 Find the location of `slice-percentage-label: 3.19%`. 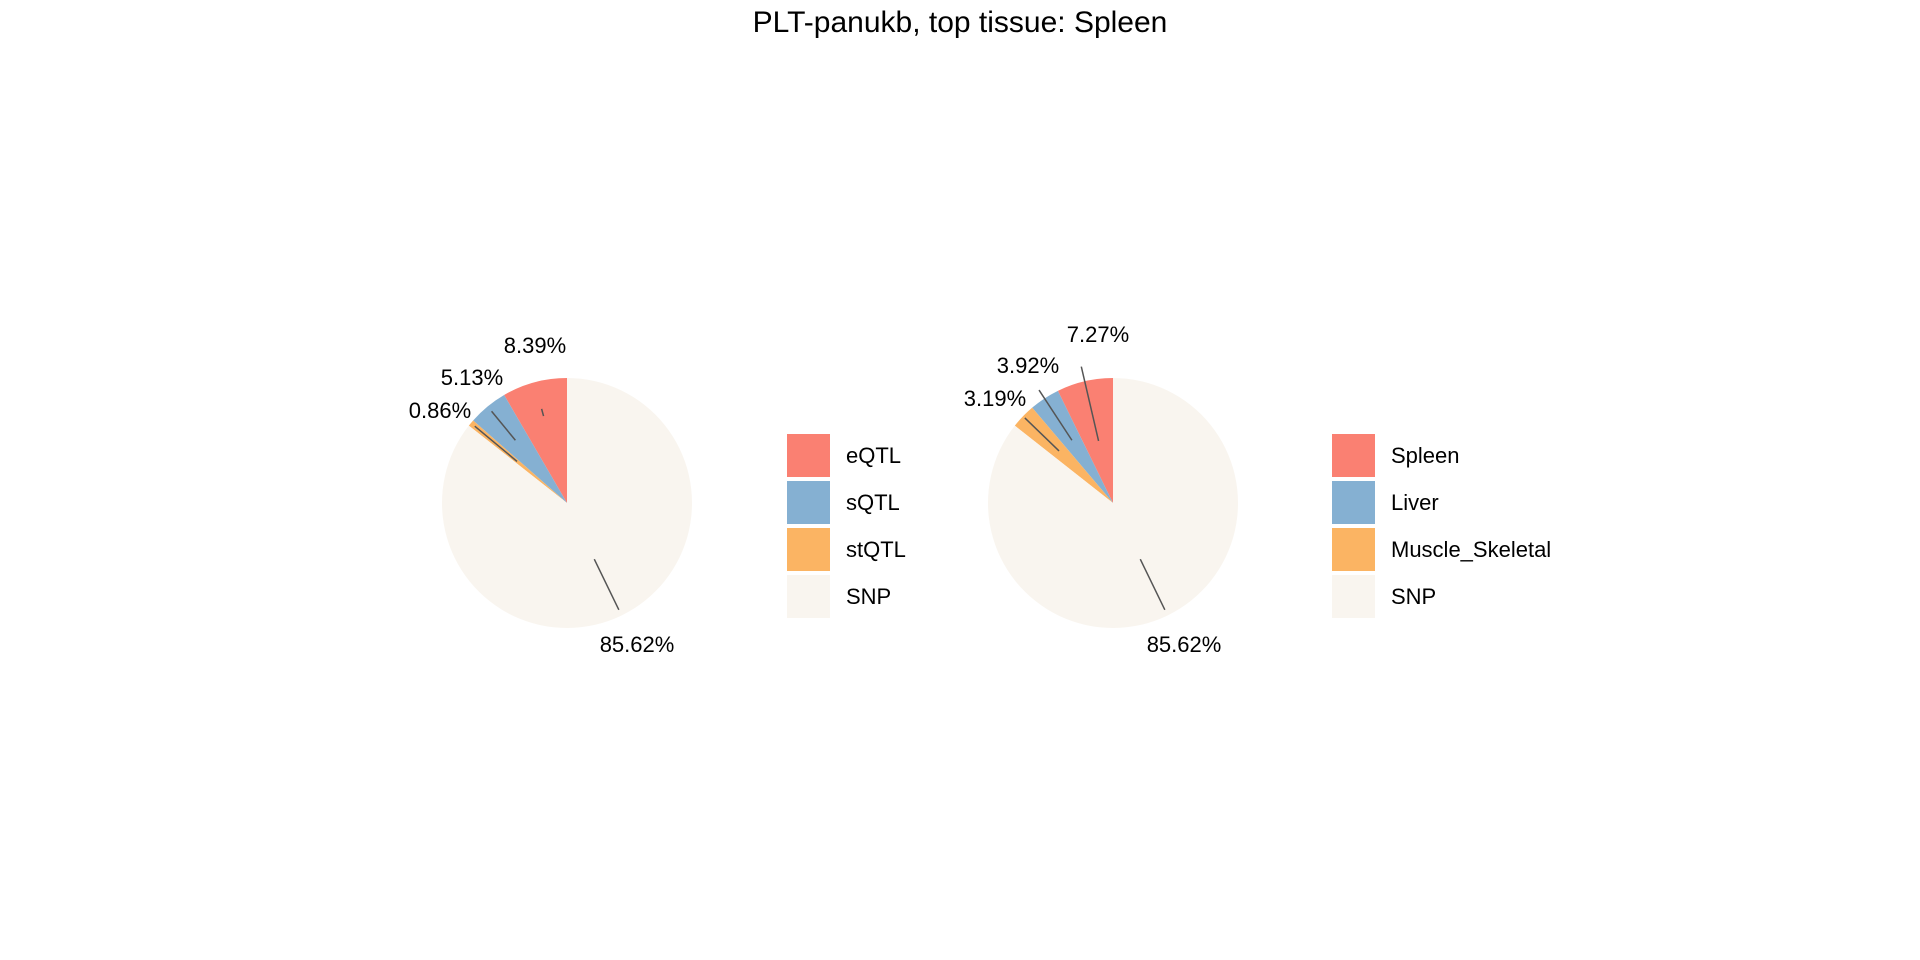

slice-percentage-label: 3.19% is located at coordinates (995, 398).